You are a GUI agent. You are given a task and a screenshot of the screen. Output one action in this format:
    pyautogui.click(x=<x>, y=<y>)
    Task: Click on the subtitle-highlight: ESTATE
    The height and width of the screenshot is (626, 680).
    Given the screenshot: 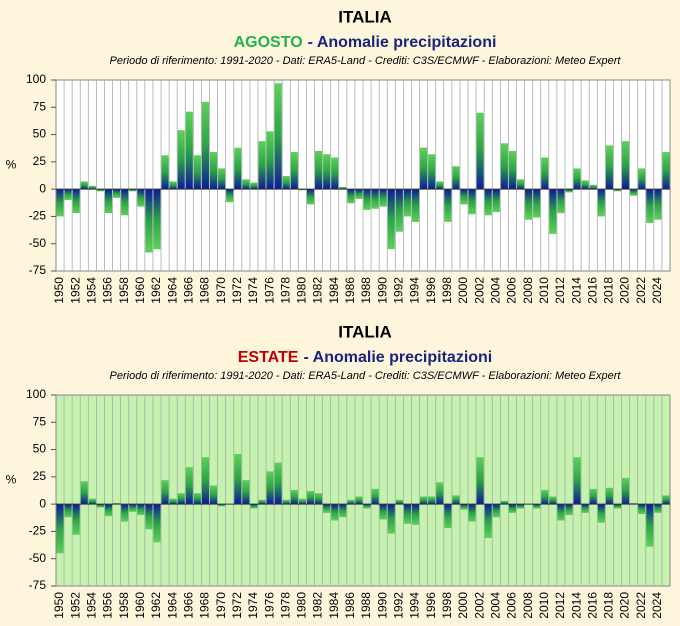 What is the action you would take?
    pyautogui.click(x=268, y=357)
    